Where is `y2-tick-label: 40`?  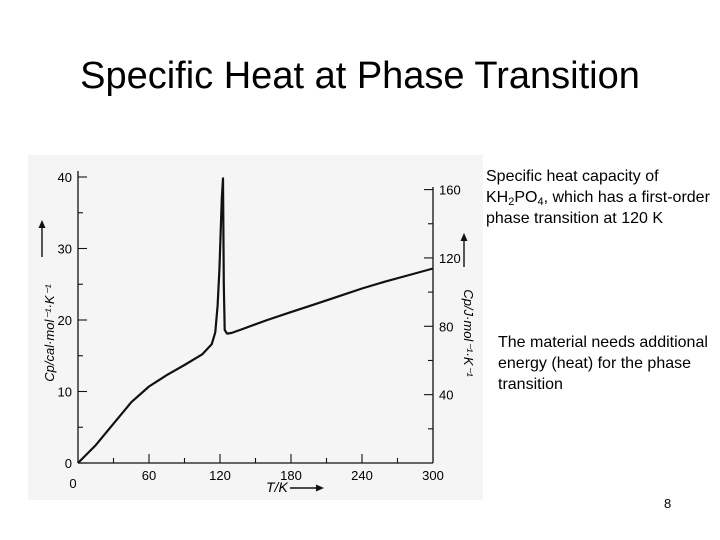 y2-tick-label: 40 is located at coordinates (446, 395).